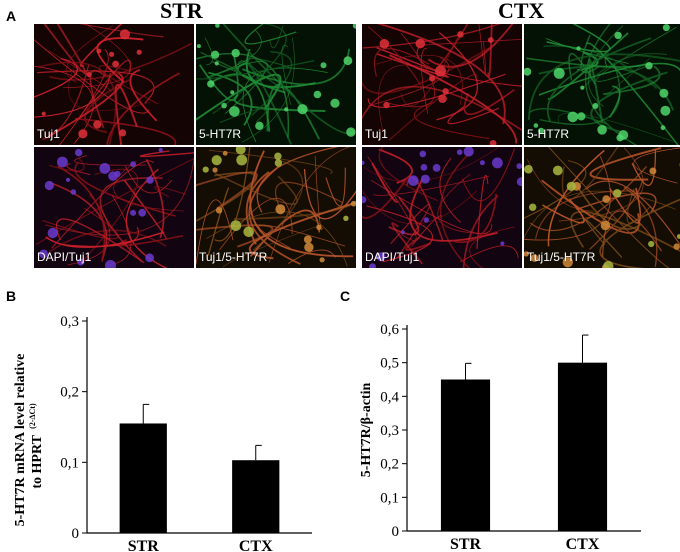 This screenshot has width=680, height=552. Describe the element at coordinates (366, 430) in the screenshot. I see `chart-c-ylabel: 5-HT7R/β-actin` at that location.